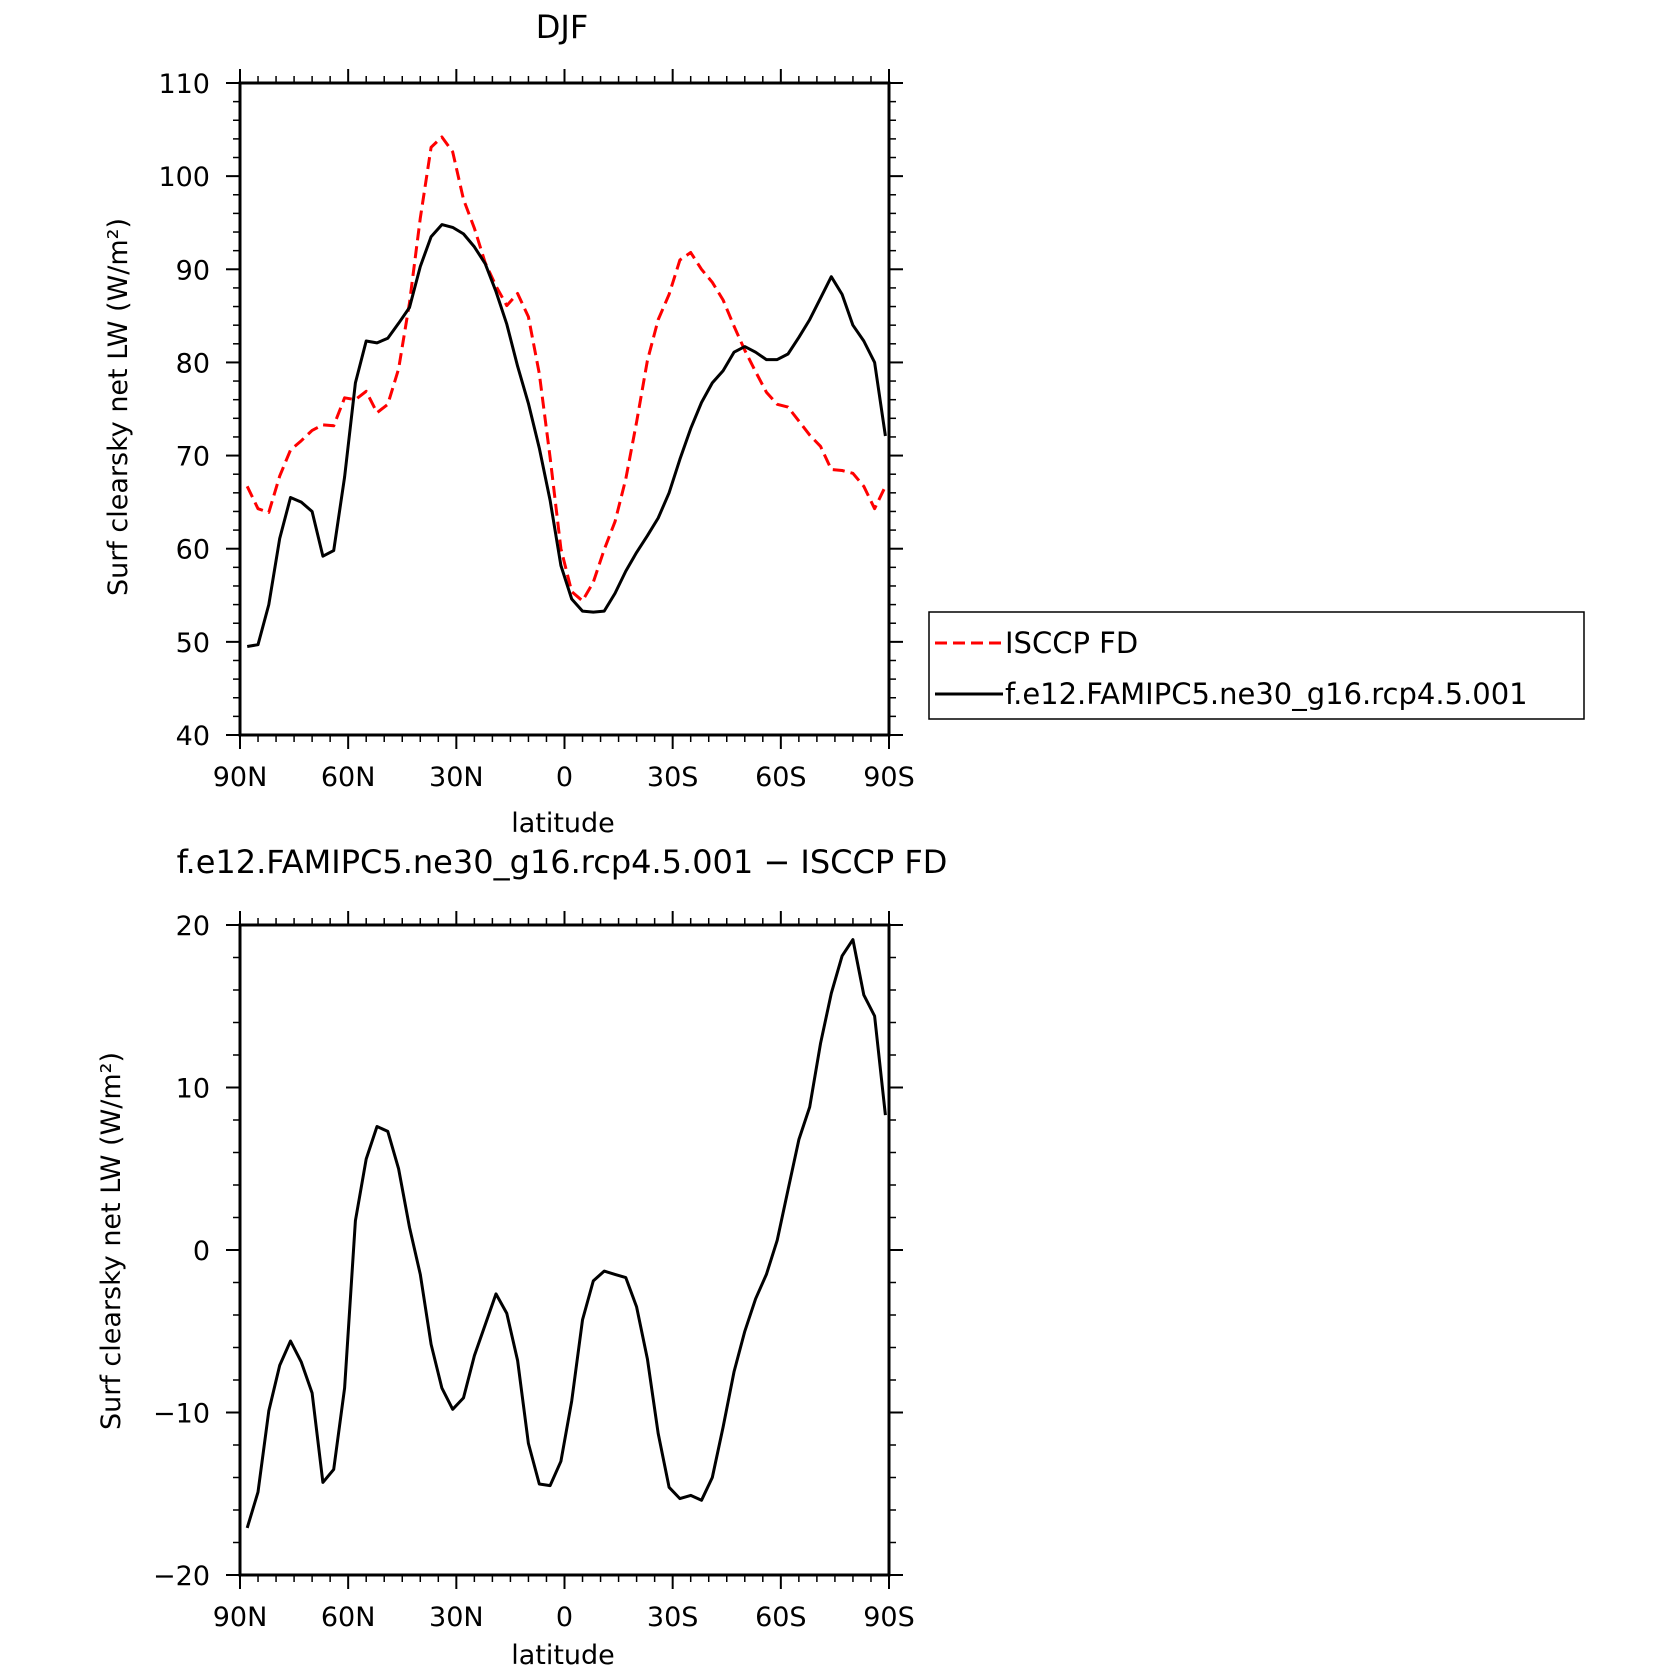 This screenshot has height=1669, width=1669. What do you see at coordinates (1266, 694) in the screenshot?
I see `legend-label-model: f.e12.FAMIPC5.ne30_g16.rcp4.5.001` at bounding box center [1266, 694].